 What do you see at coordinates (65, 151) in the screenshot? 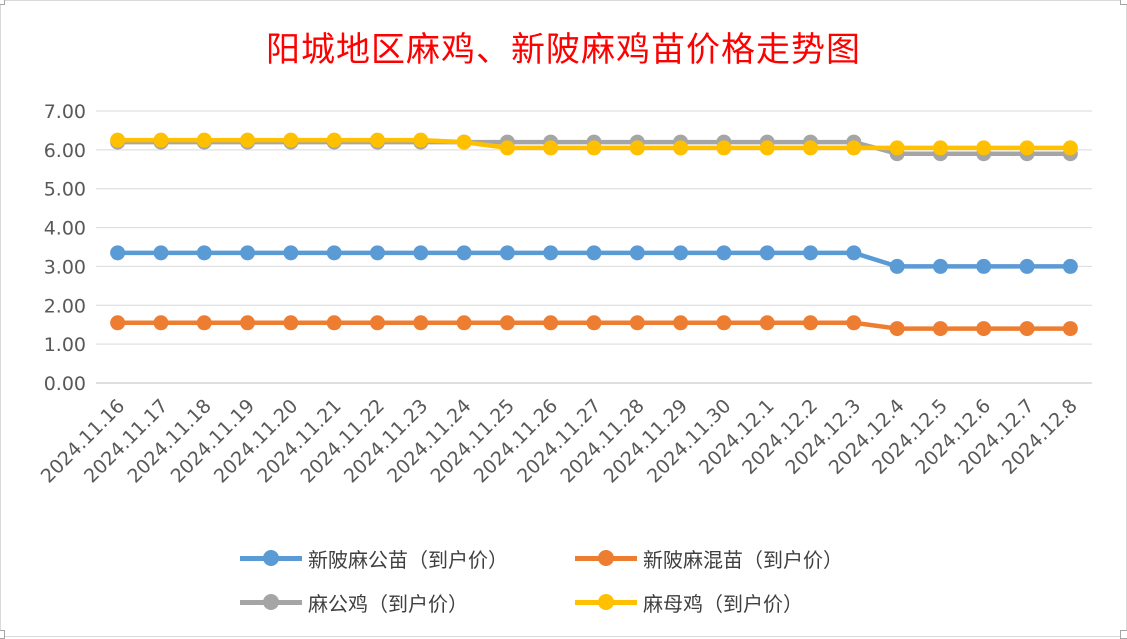
I see `y-tick-label: 6.00` at bounding box center [65, 151].